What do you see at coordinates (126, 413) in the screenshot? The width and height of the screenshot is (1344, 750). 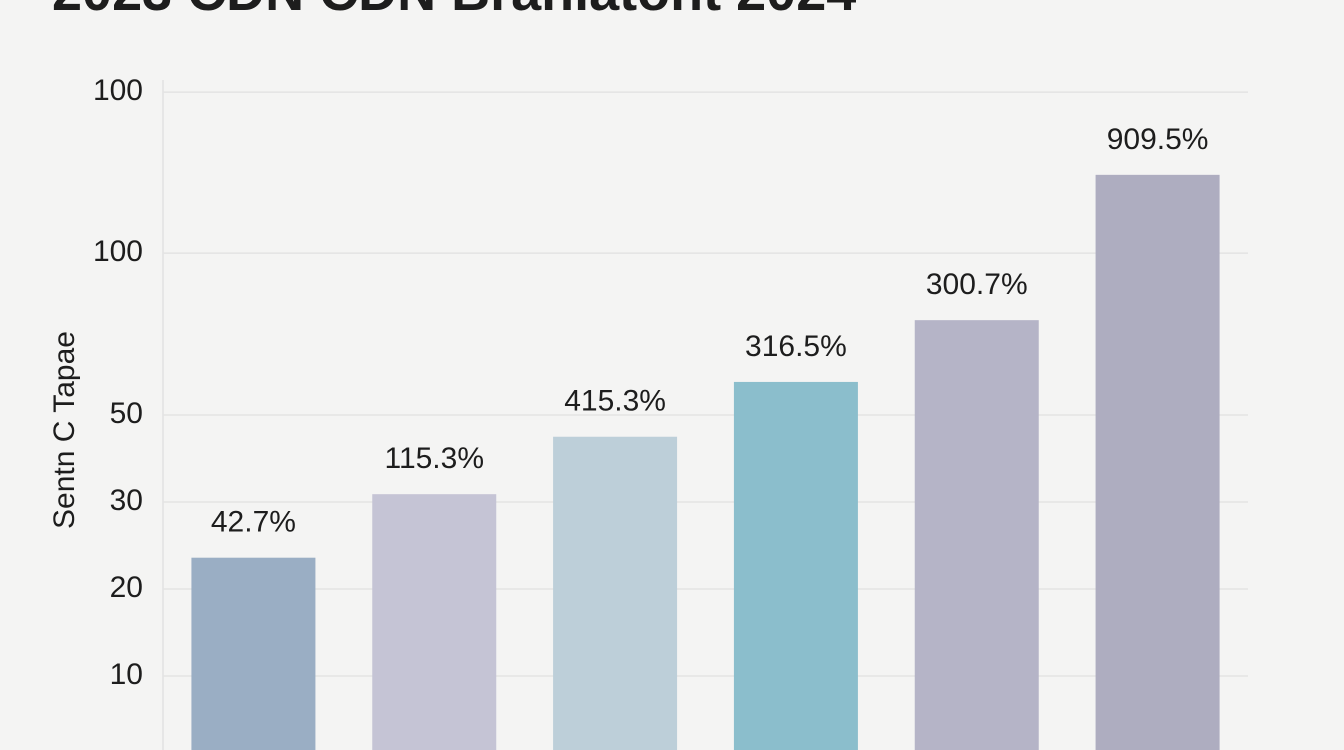 I see `y-tick-label: 50` at bounding box center [126, 413].